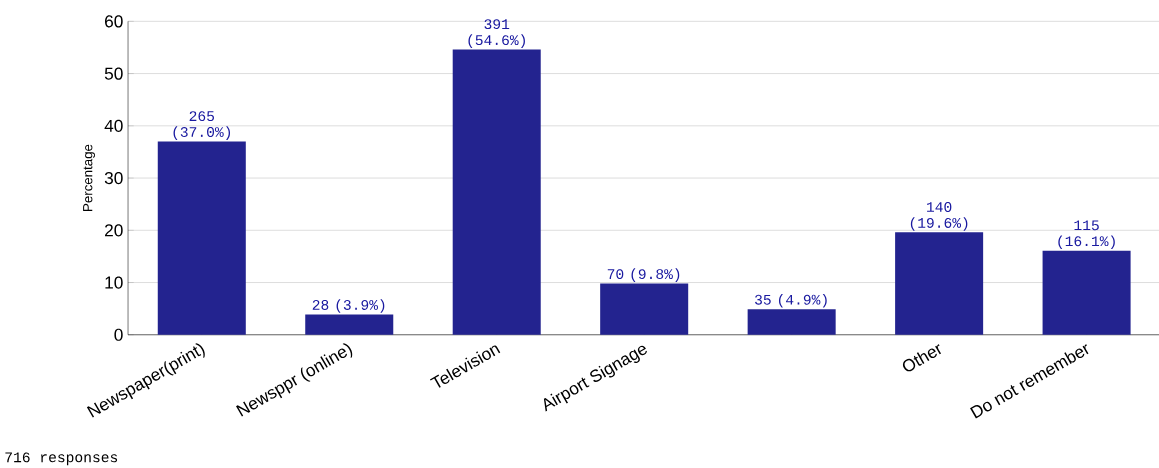 Image resolution: width=1159 pixels, height=468 pixels. Describe the element at coordinates (114, 230) in the screenshot. I see `y-tick-label: 20` at that location.